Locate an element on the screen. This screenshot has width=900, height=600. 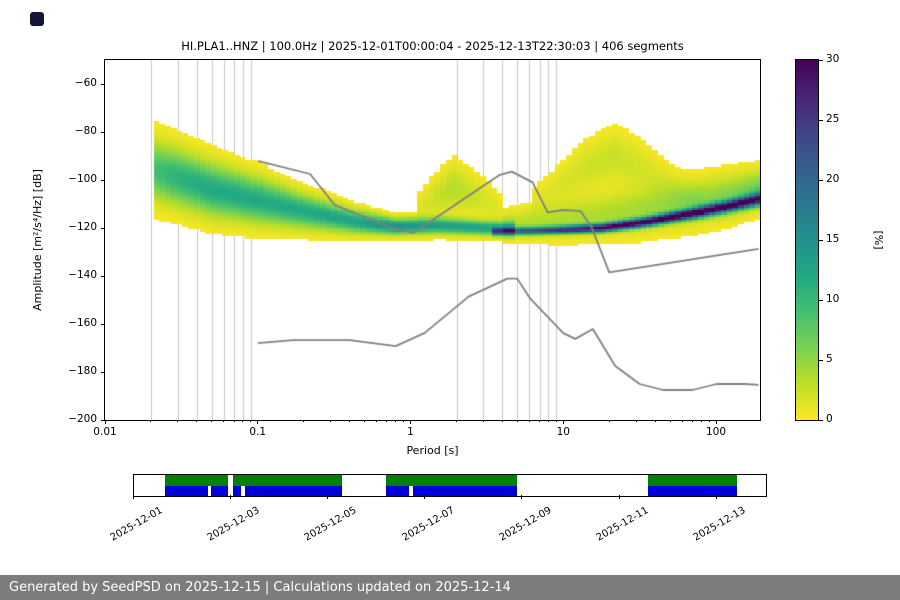
y-tick-label: −100 is located at coordinates (82, 179).